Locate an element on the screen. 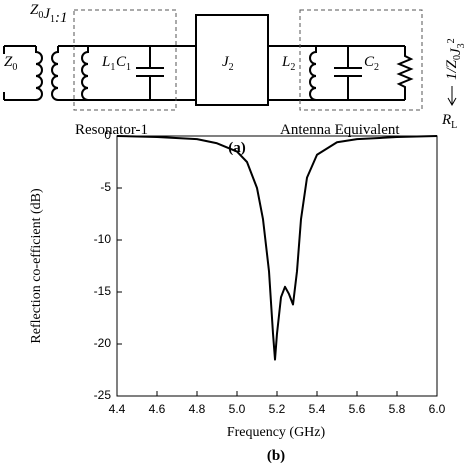 The height and width of the screenshot is (468, 472). load-label: 1/Z0J32 is located at coordinates (455, 59).